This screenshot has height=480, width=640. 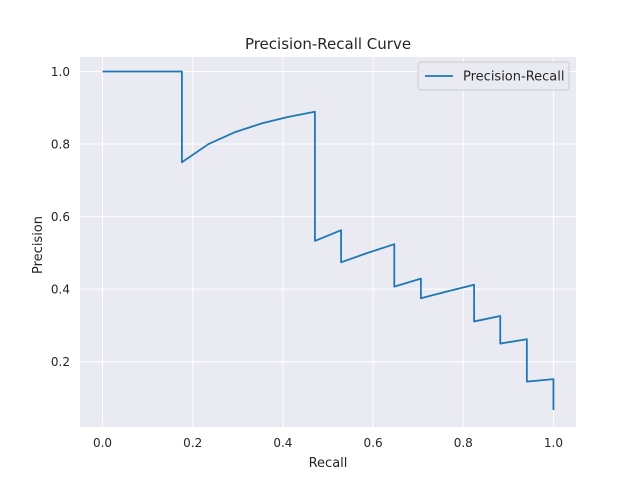 What do you see at coordinates (60, 290) in the screenshot?
I see `y-tick-label: 0.4` at bounding box center [60, 290].